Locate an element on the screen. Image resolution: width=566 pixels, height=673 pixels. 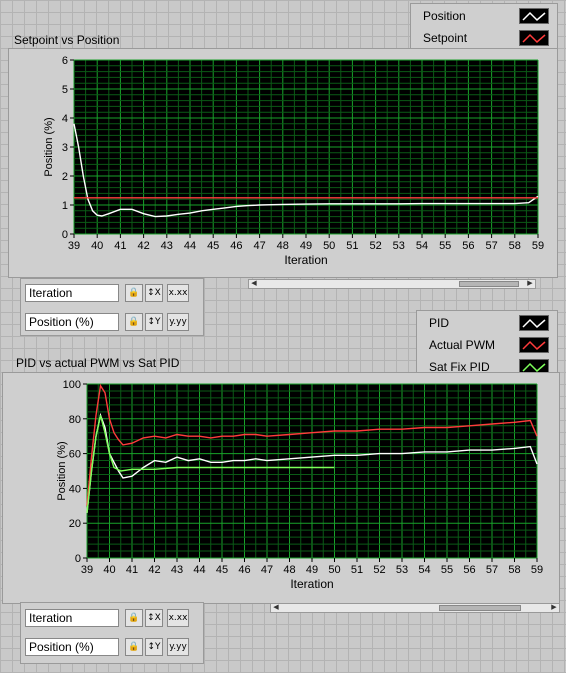
y-tick-label: 20 is located at coordinates (75, 524).